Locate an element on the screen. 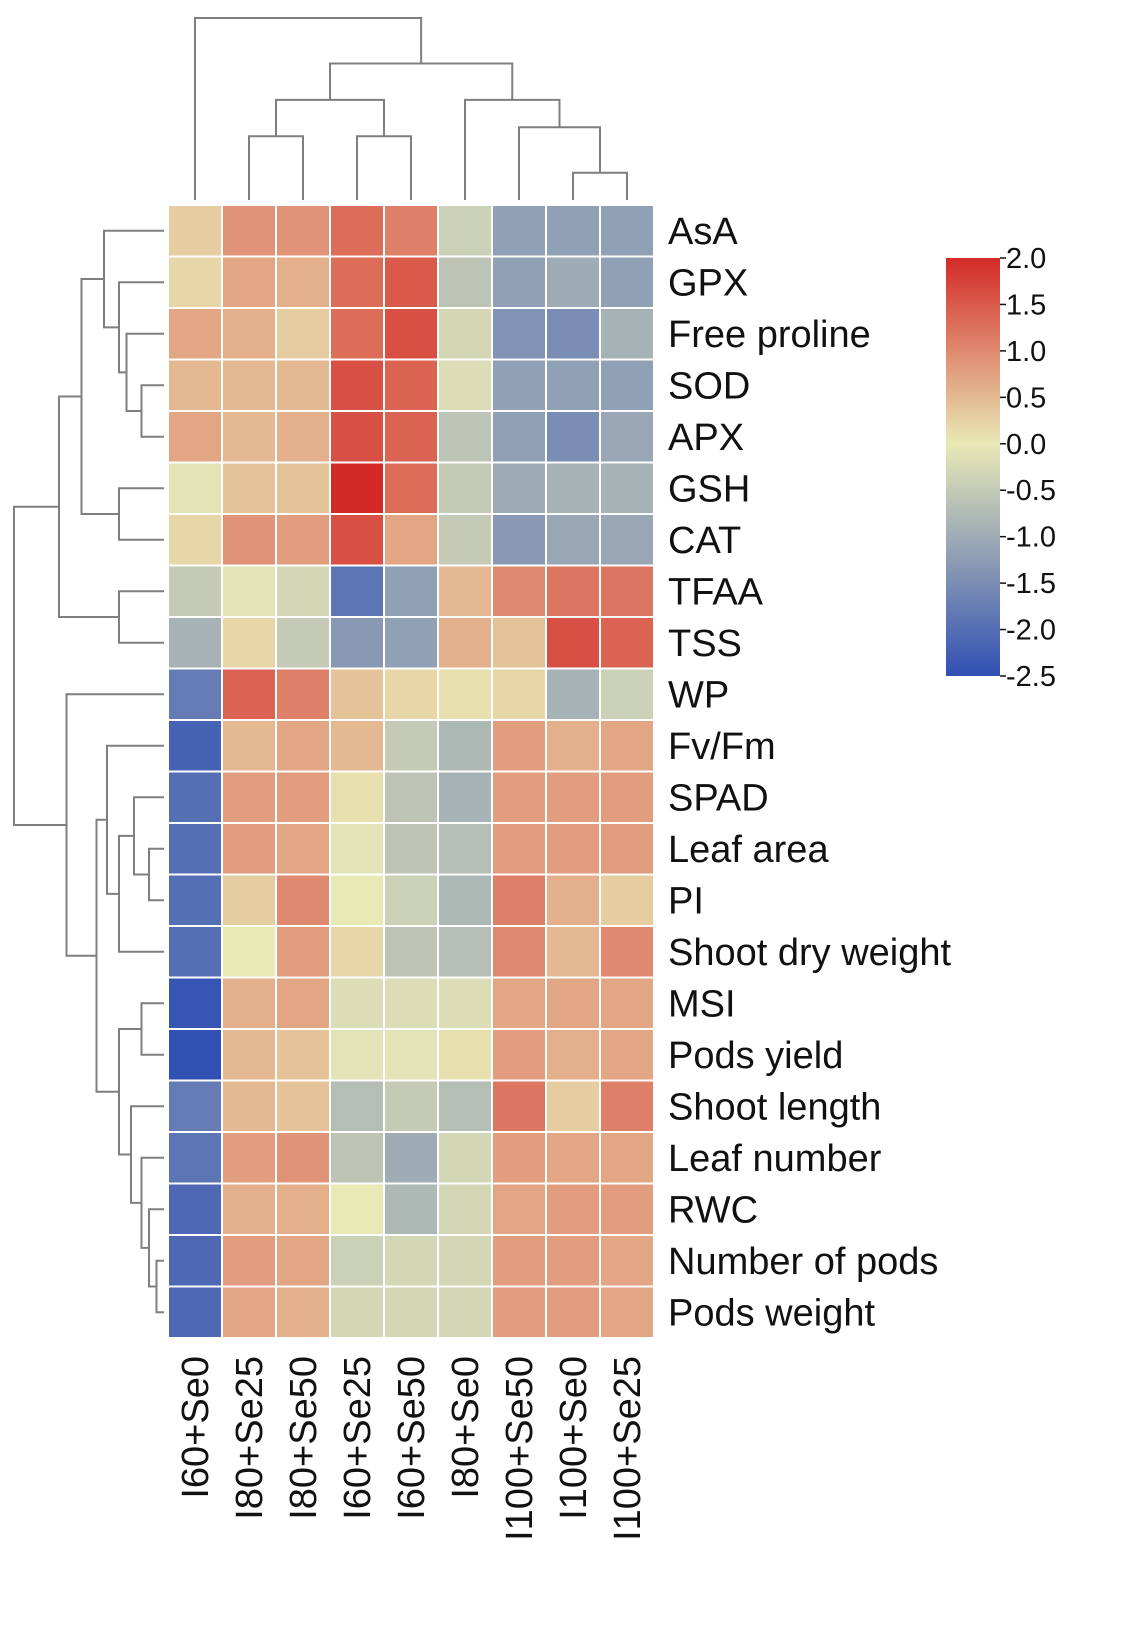 This screenshot has height=1644, width=1142. row-label: TFAA is located at coordinates (716, 592).